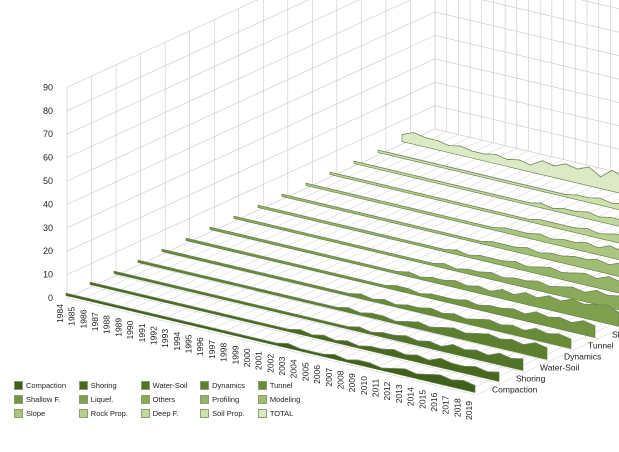 Image resolution: width=619 pixels, height=452 pixels. I want to click on series-line, so click(390, 282).